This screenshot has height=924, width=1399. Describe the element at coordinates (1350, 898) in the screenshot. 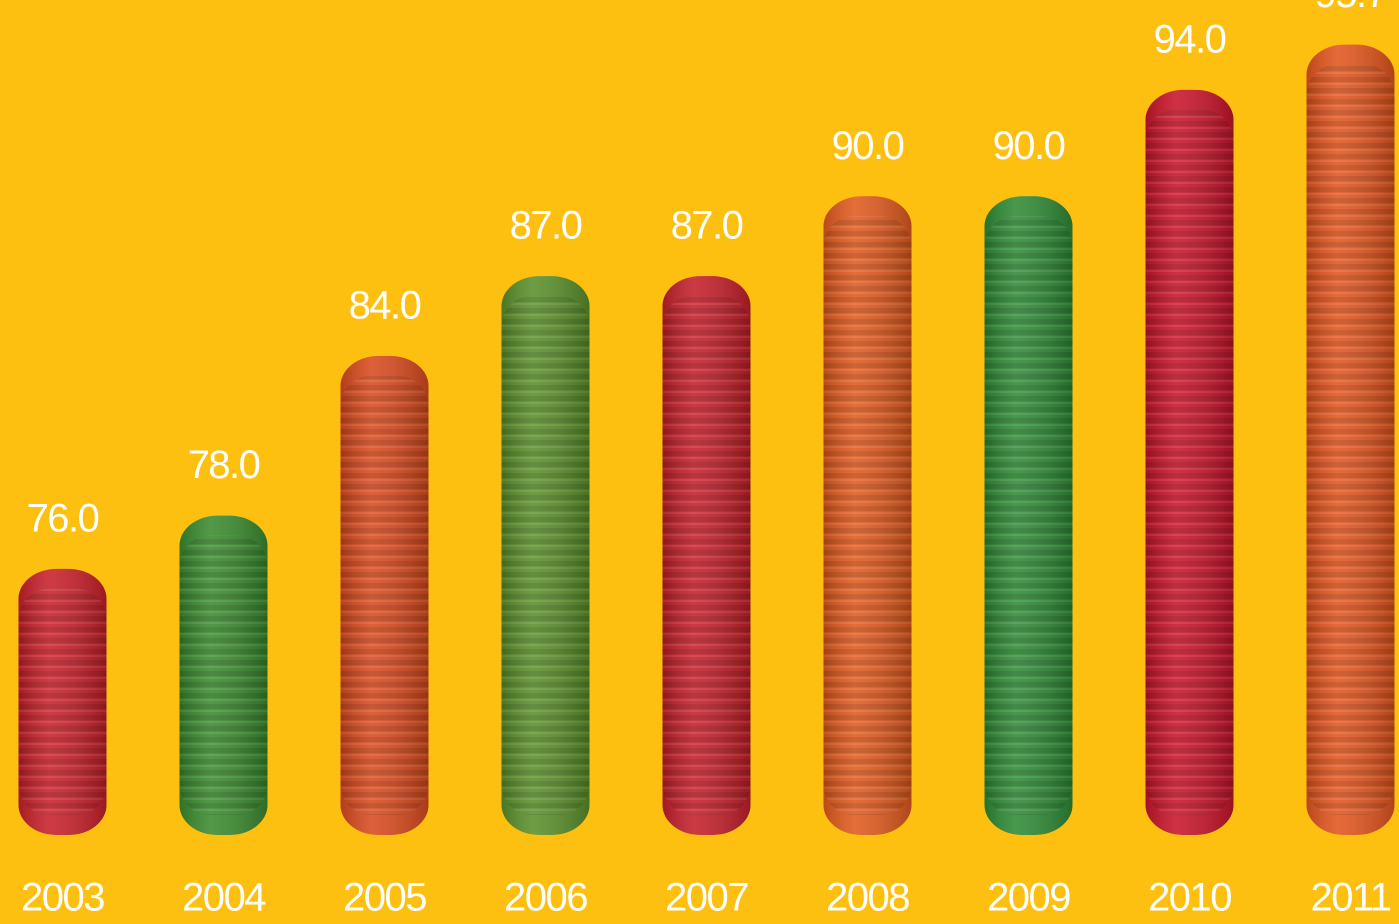

I see `x-tick-label: 2011` at that location.